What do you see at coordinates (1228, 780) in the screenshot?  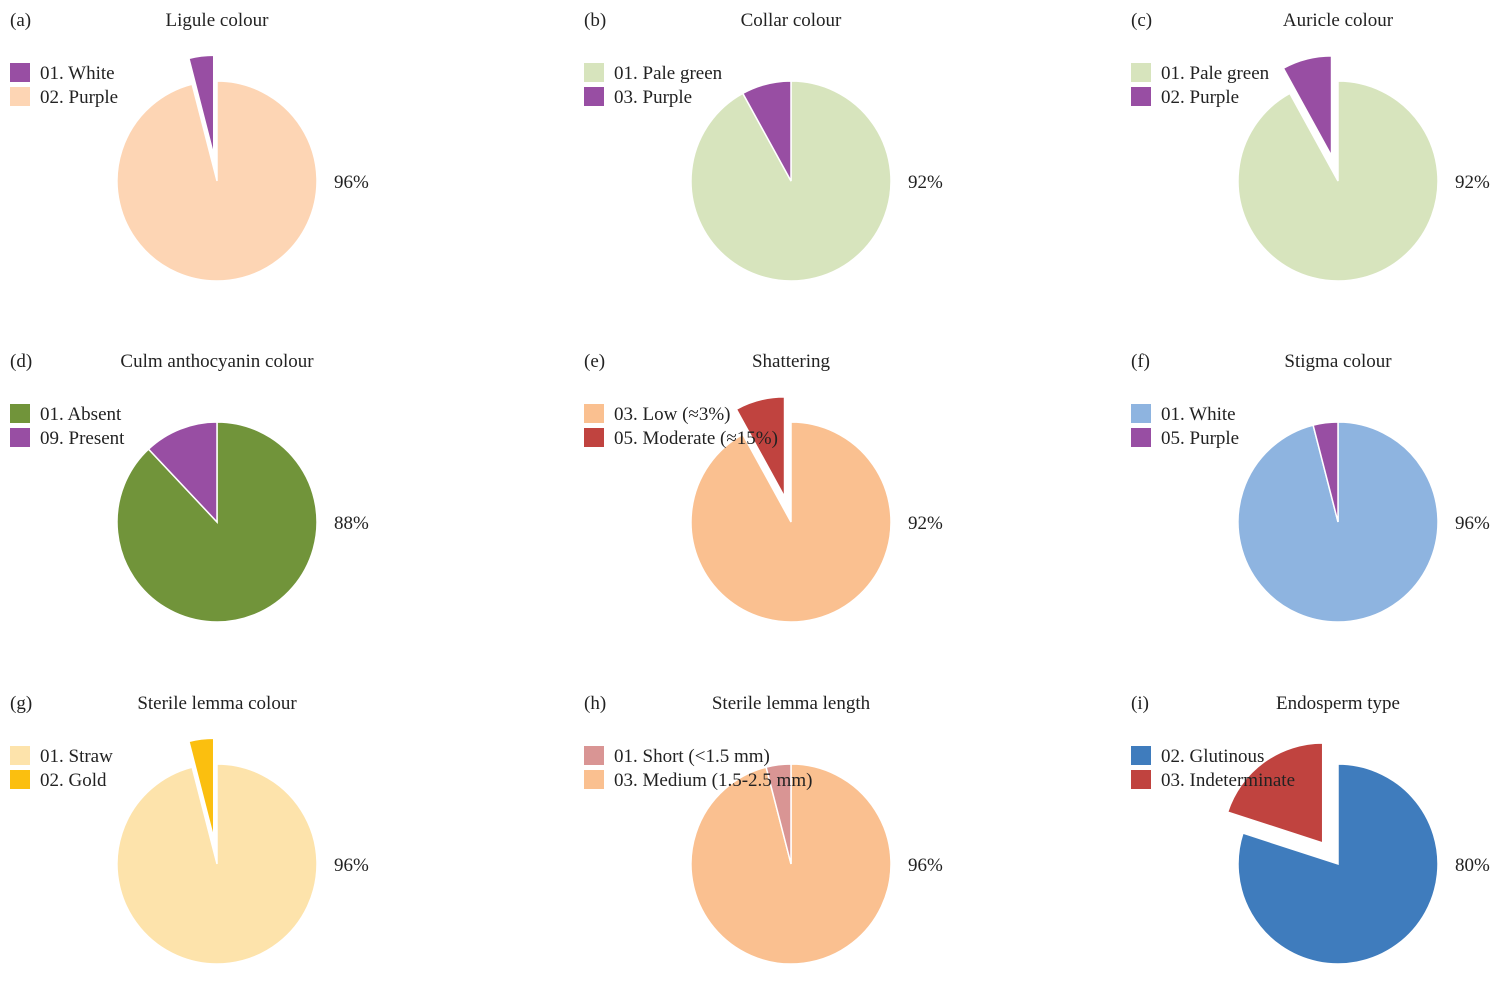 I see `legend-label: 03. Indeterminate` at bounding box center [1228, 780].